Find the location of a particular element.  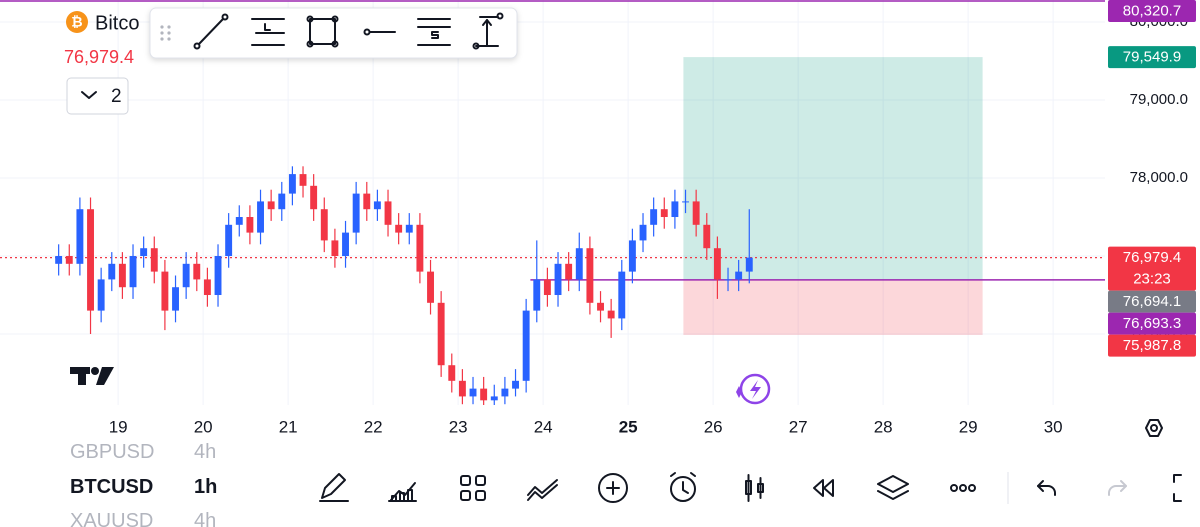

profit-zone is located at coordinates (833, 168).